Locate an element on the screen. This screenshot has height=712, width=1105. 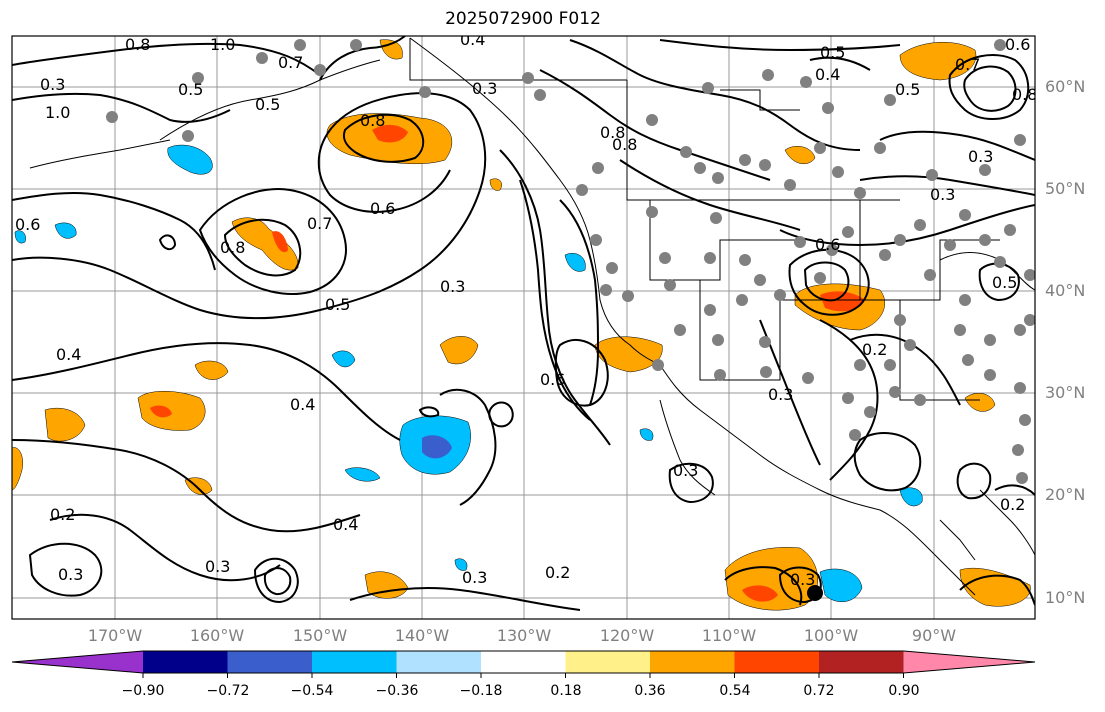
lon-label: 150°W is located at coordinates (320, 635).